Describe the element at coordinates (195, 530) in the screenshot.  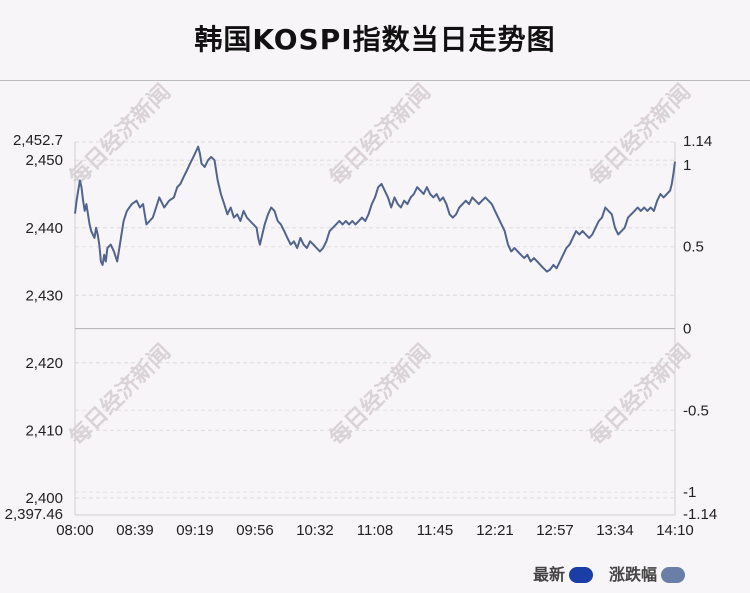
I see `x-tick-label: 09:19` at that location.